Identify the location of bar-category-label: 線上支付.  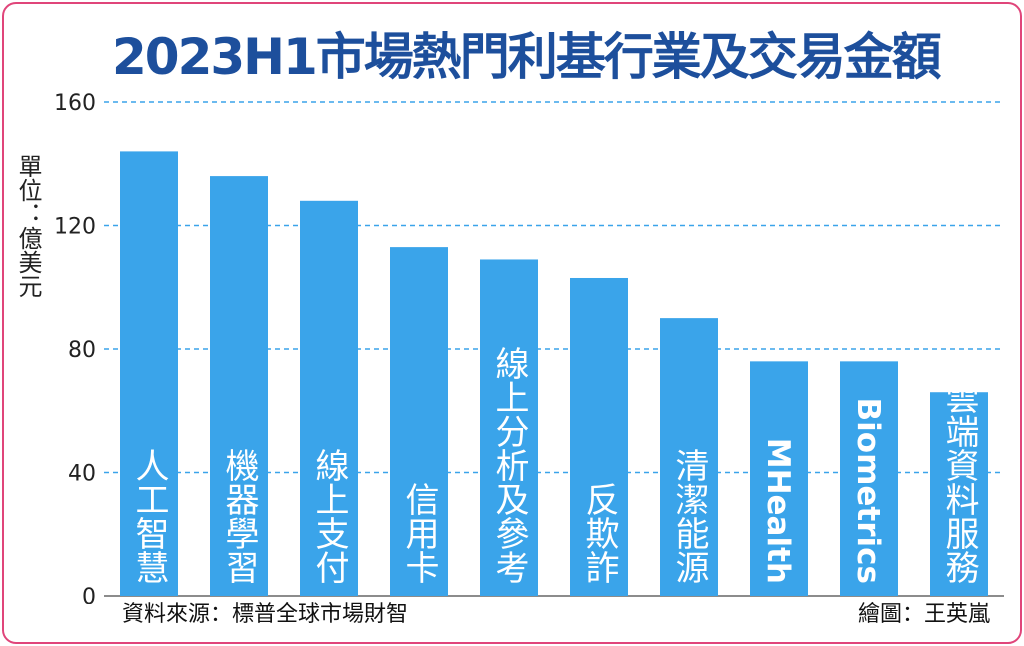
(329, 516).